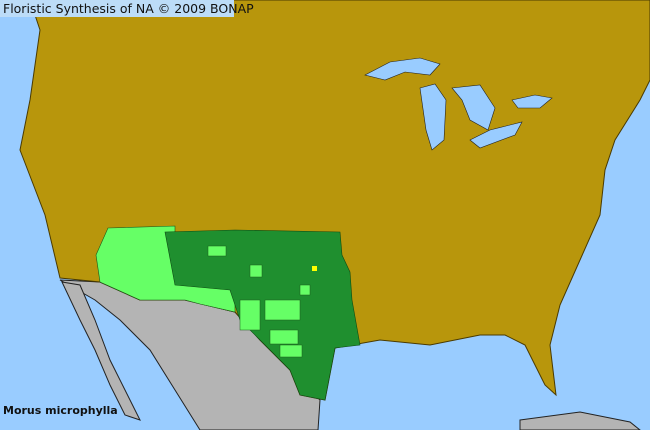  Describe the element at coordinates (127, 8) in the screenshot. I see `map-title: Floristic Synthesis of NA © 2009 BONAP` at that location.